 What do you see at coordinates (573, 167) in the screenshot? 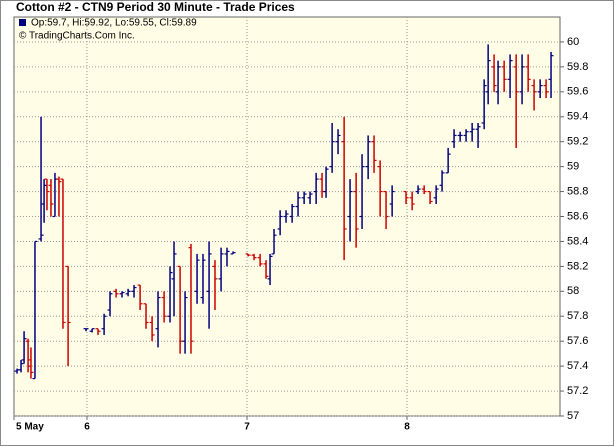
I see `y-tick-label: 59` at bounding box center [573, 167].